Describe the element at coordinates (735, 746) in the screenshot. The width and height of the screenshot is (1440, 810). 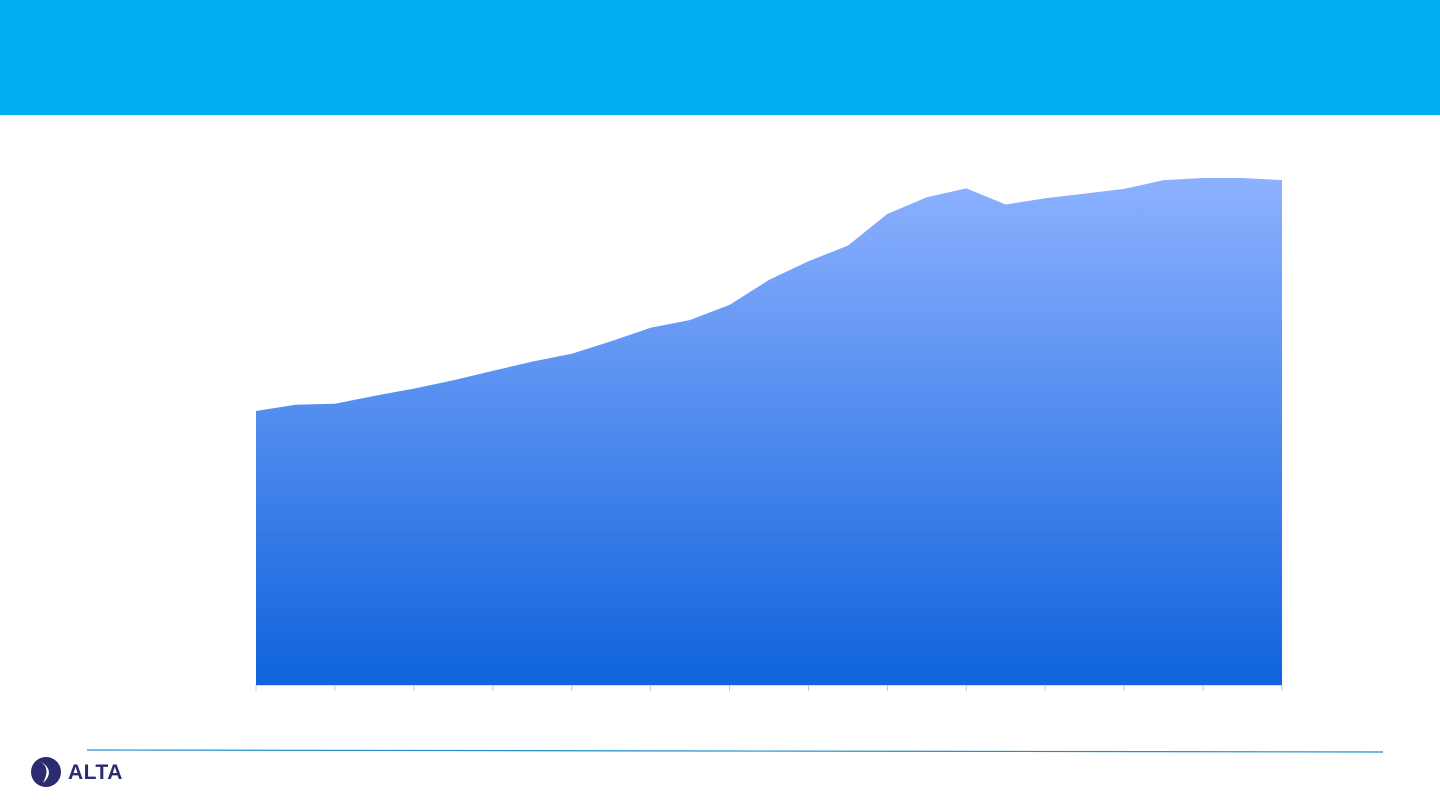
I see `footer-rule` at that location.